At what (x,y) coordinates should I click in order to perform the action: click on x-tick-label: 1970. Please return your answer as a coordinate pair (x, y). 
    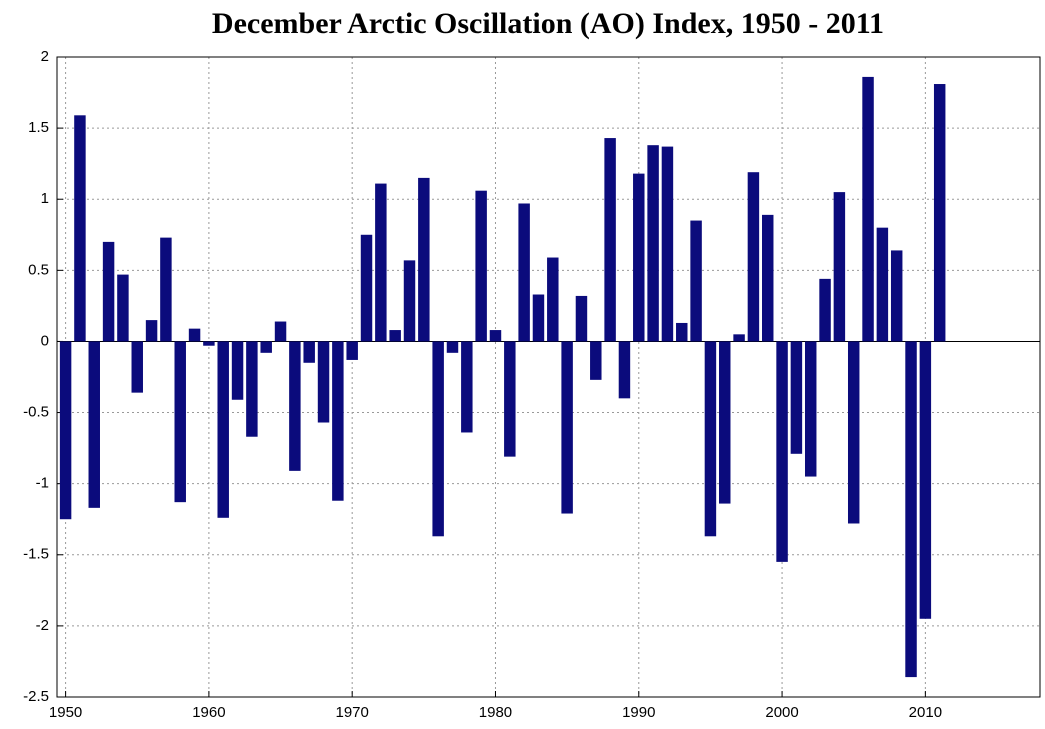
    Looking at the image, I should click on (351, 712).